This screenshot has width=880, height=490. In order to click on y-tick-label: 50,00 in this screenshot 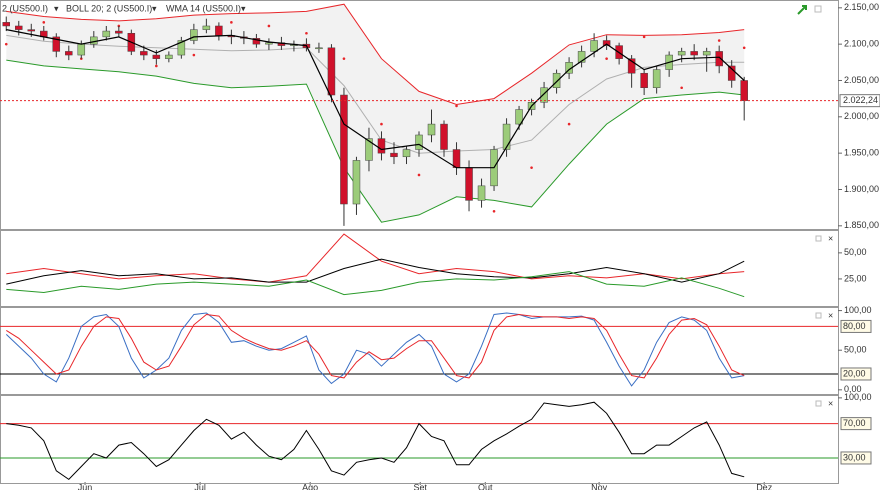, I will do `click(855, 252)`.